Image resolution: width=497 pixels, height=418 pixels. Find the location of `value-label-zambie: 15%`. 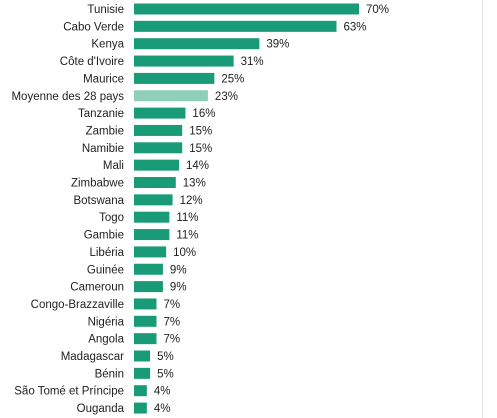

value-label-zambie: 15% is located at coordinates (200, 131).